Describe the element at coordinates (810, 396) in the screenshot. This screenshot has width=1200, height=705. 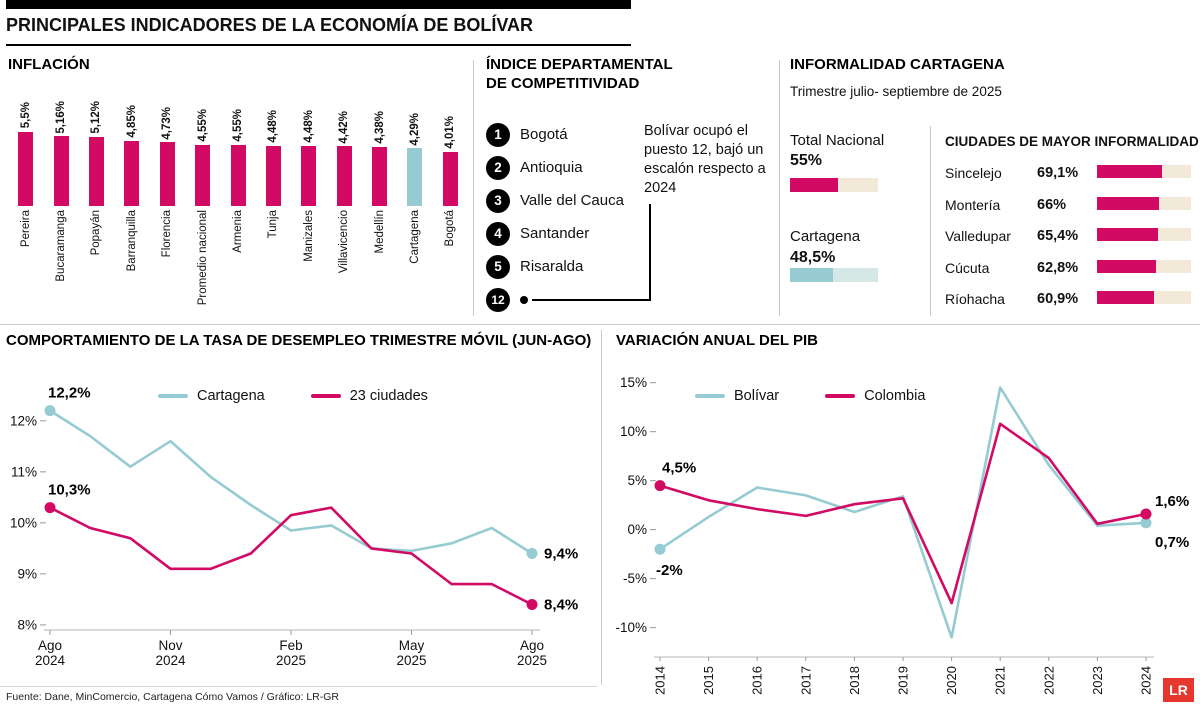
I see `gdp-legend: Bolívar Colombia` at that location.